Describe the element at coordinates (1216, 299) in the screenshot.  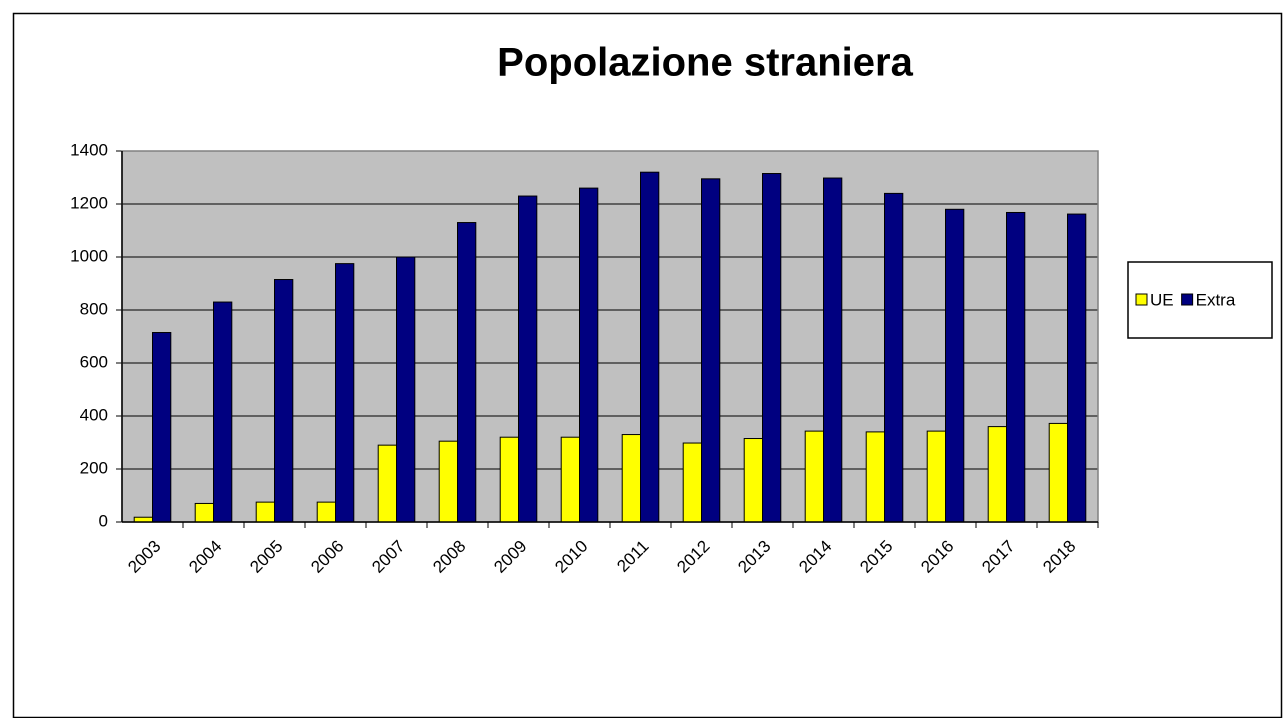
I see `legend-label: Extra` at that location.